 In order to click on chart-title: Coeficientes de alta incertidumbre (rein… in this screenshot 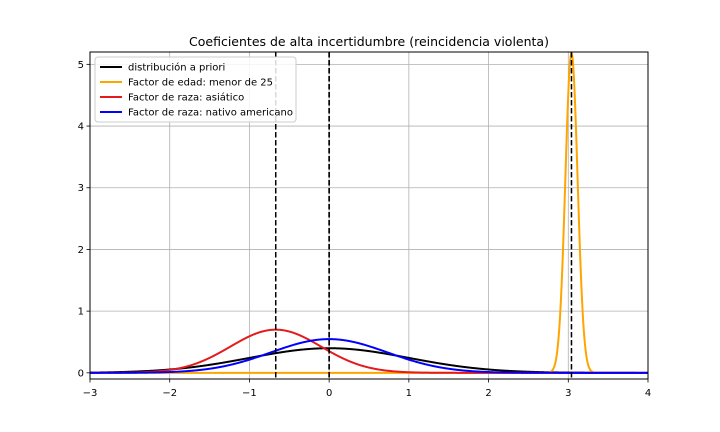, I will do `click(369, 41)`.